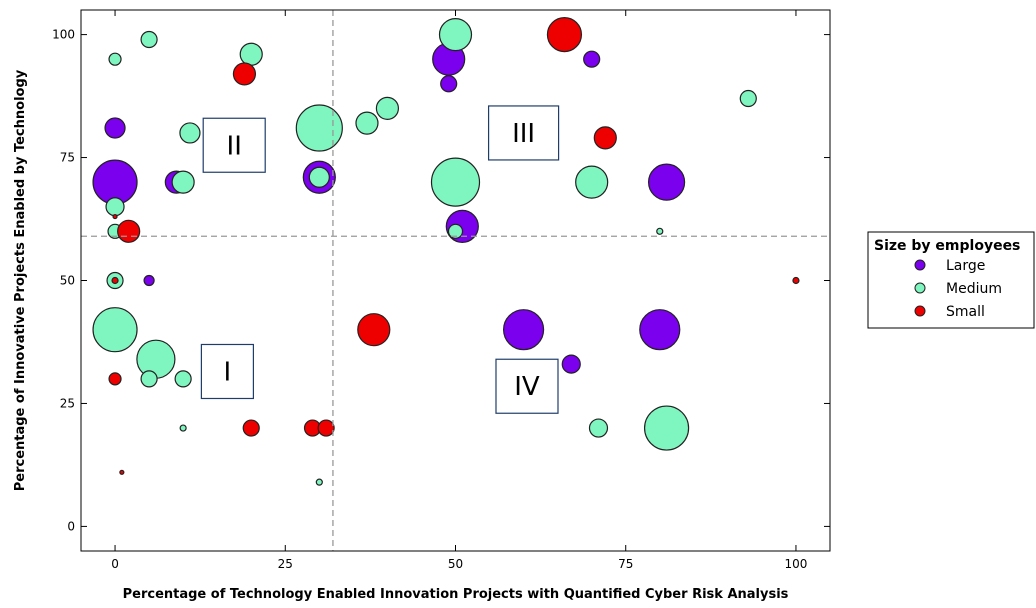 This screenshot has height=608, width=1036. What do you see at coordinates (625, 564) in the screenshot?
I see `x-tick-label-75: 75` at bounding box center [625, 564].